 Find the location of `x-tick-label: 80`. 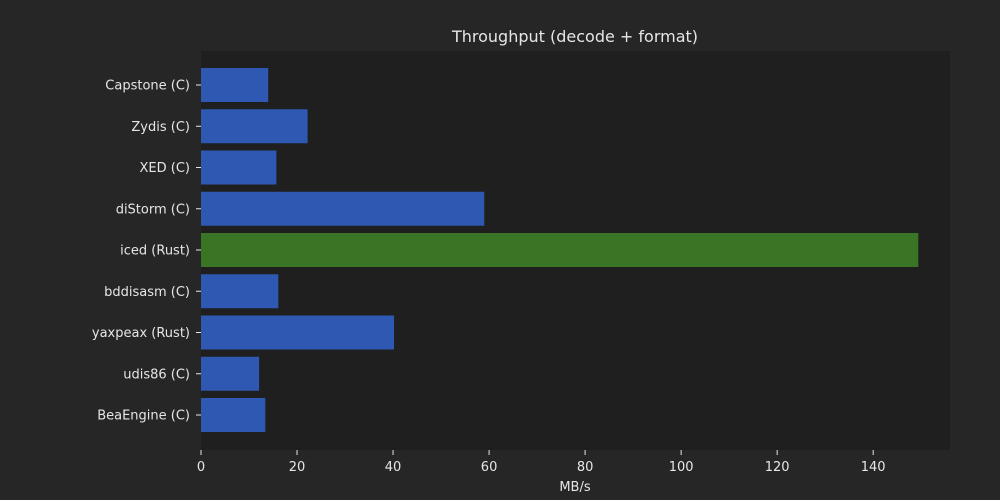

x-tick-label: 80 is located at coordinates (585, 467).